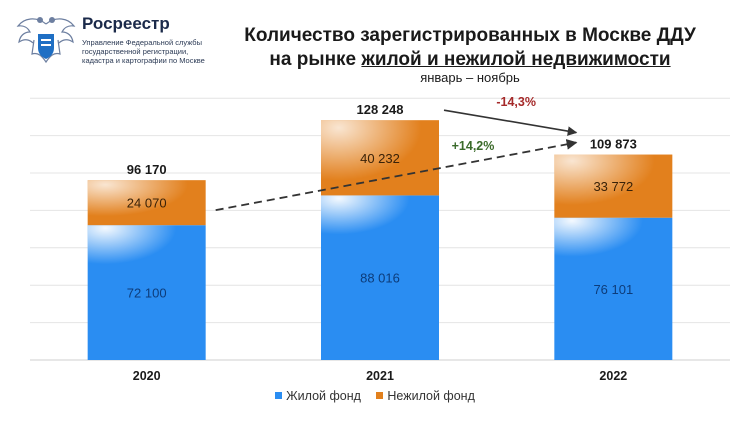 The image size is (750, 422). I want to click on trend-arrow-dashed, so click(396, 175).